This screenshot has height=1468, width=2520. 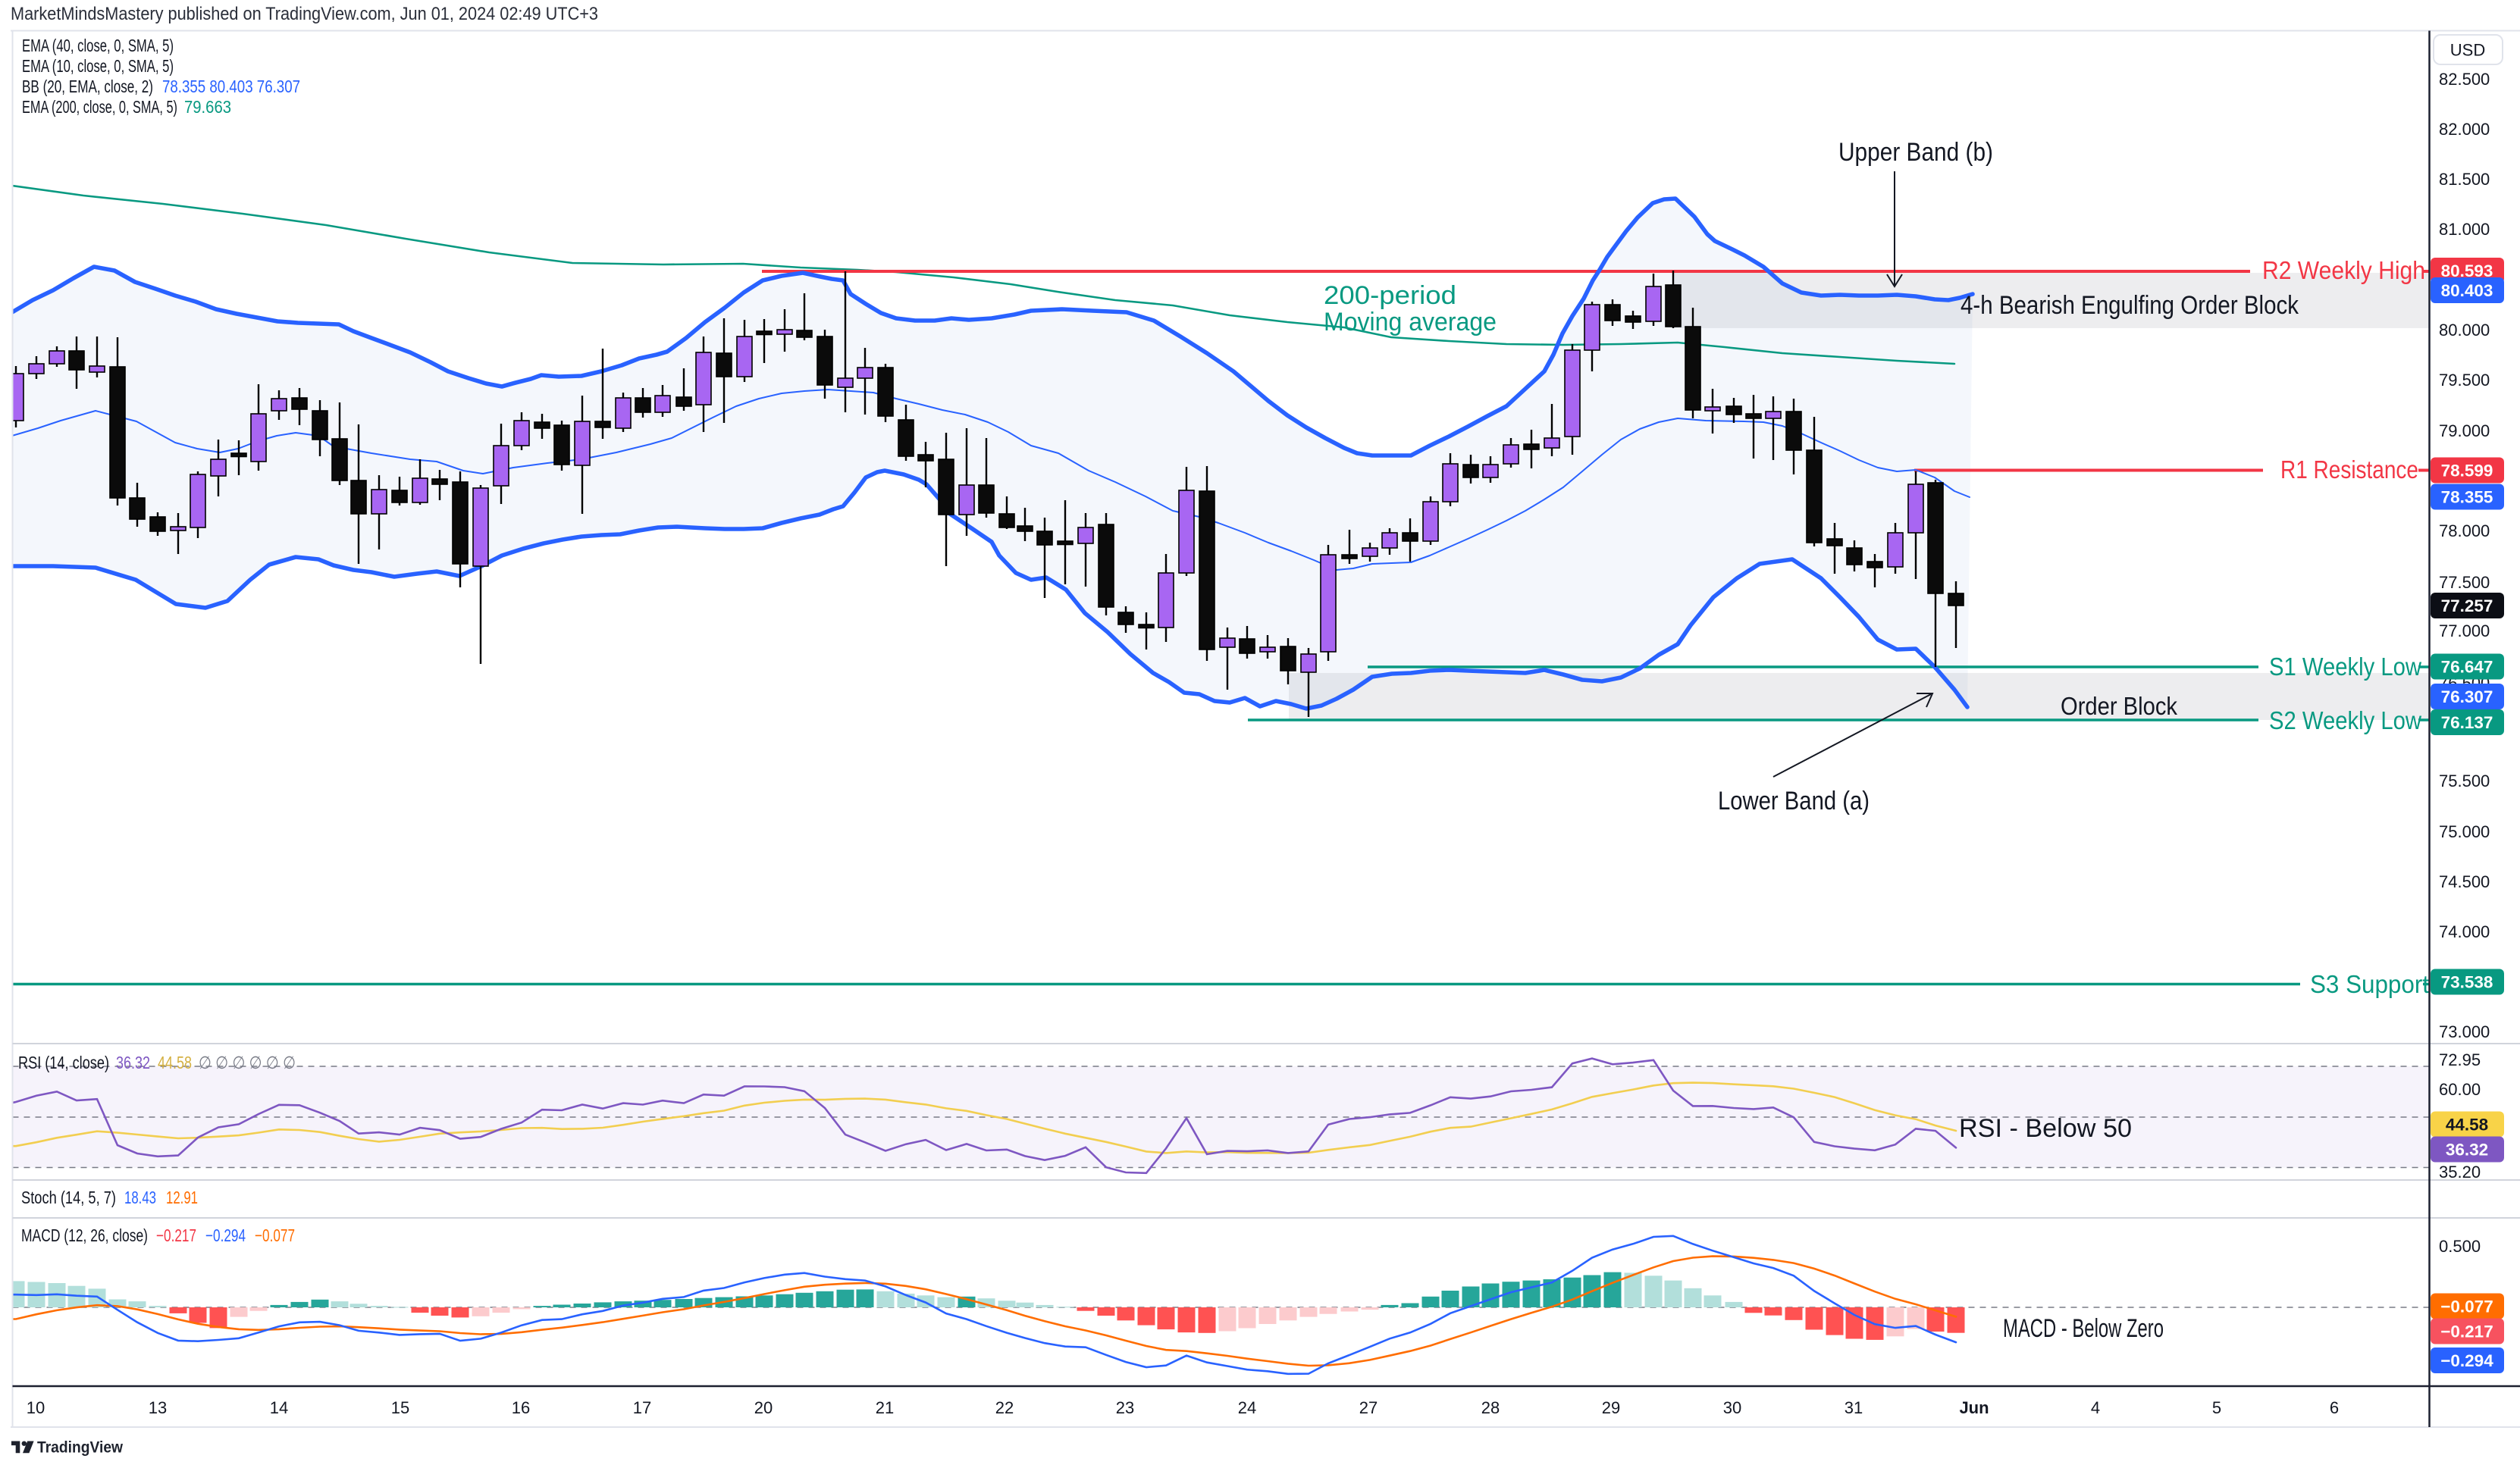 I want to click on svg-text: 35.20, so click(x=2460, y=1172).